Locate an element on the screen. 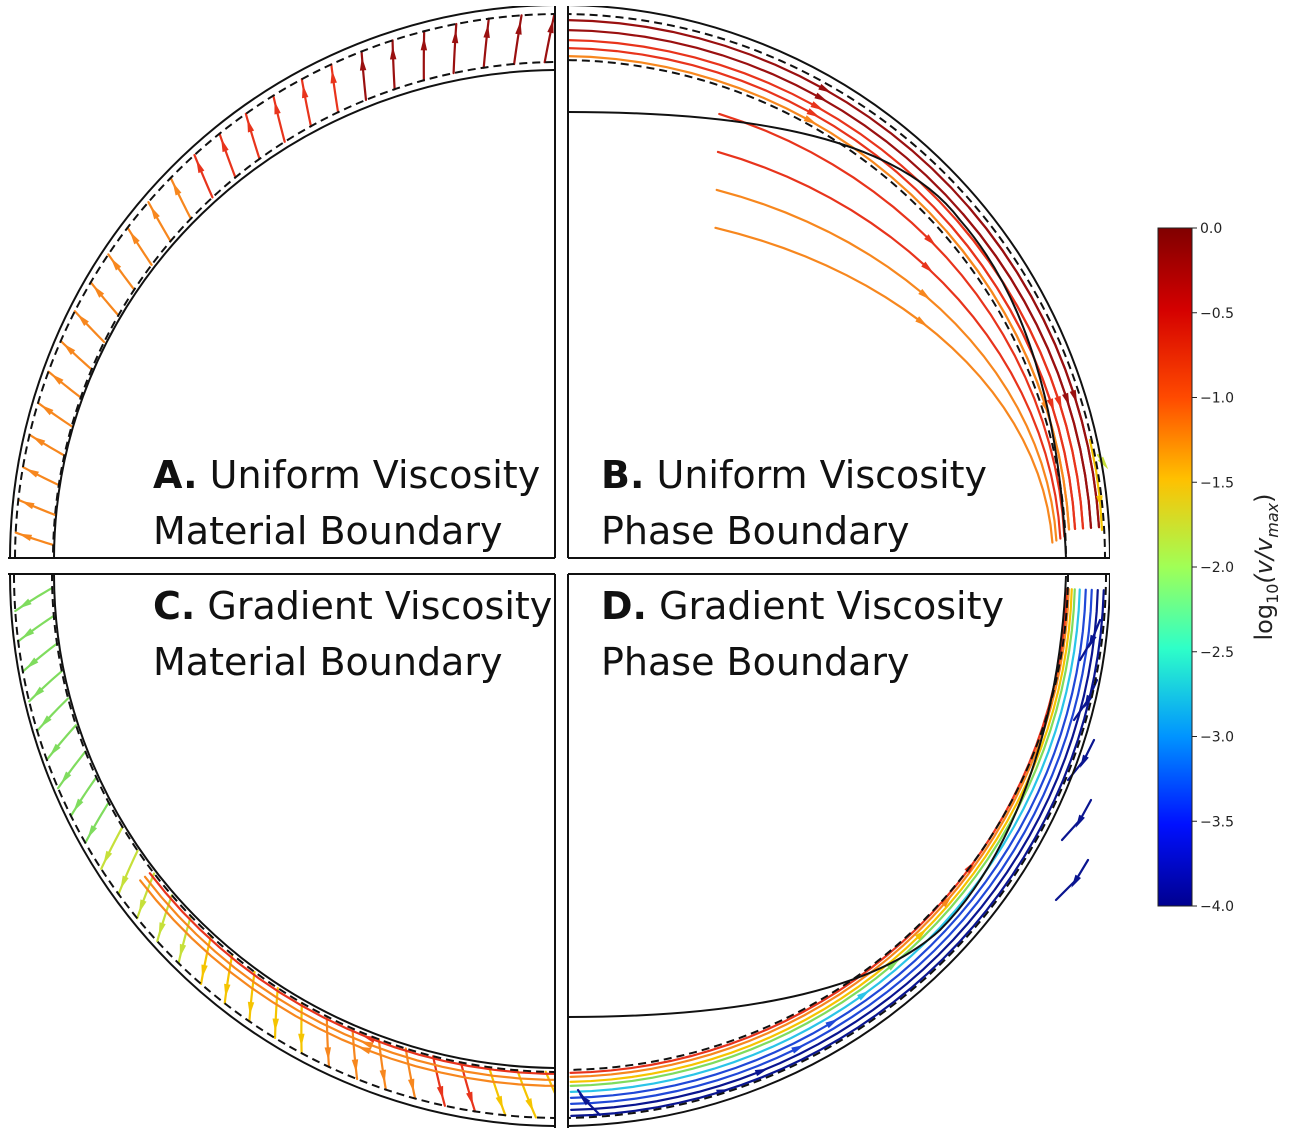 This screenshot has height=1131, width=1291. colorbar-tick-label: −3.0 is located at coordinates (1217, 738).